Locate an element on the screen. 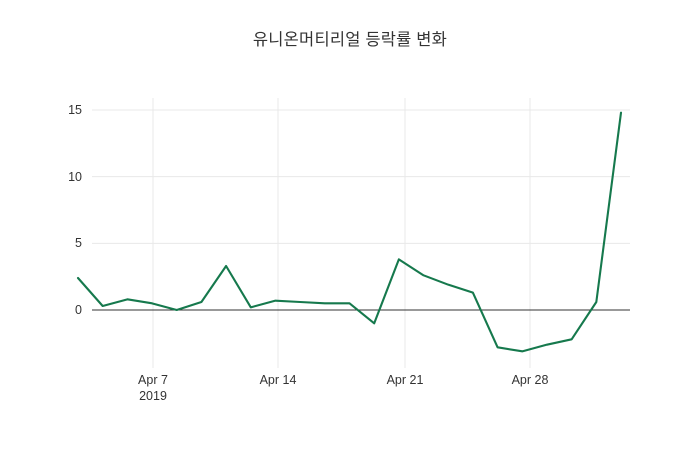 The image size is (700, 450). x-tick-label: Apr 28 is located at coordinates (530, 380).